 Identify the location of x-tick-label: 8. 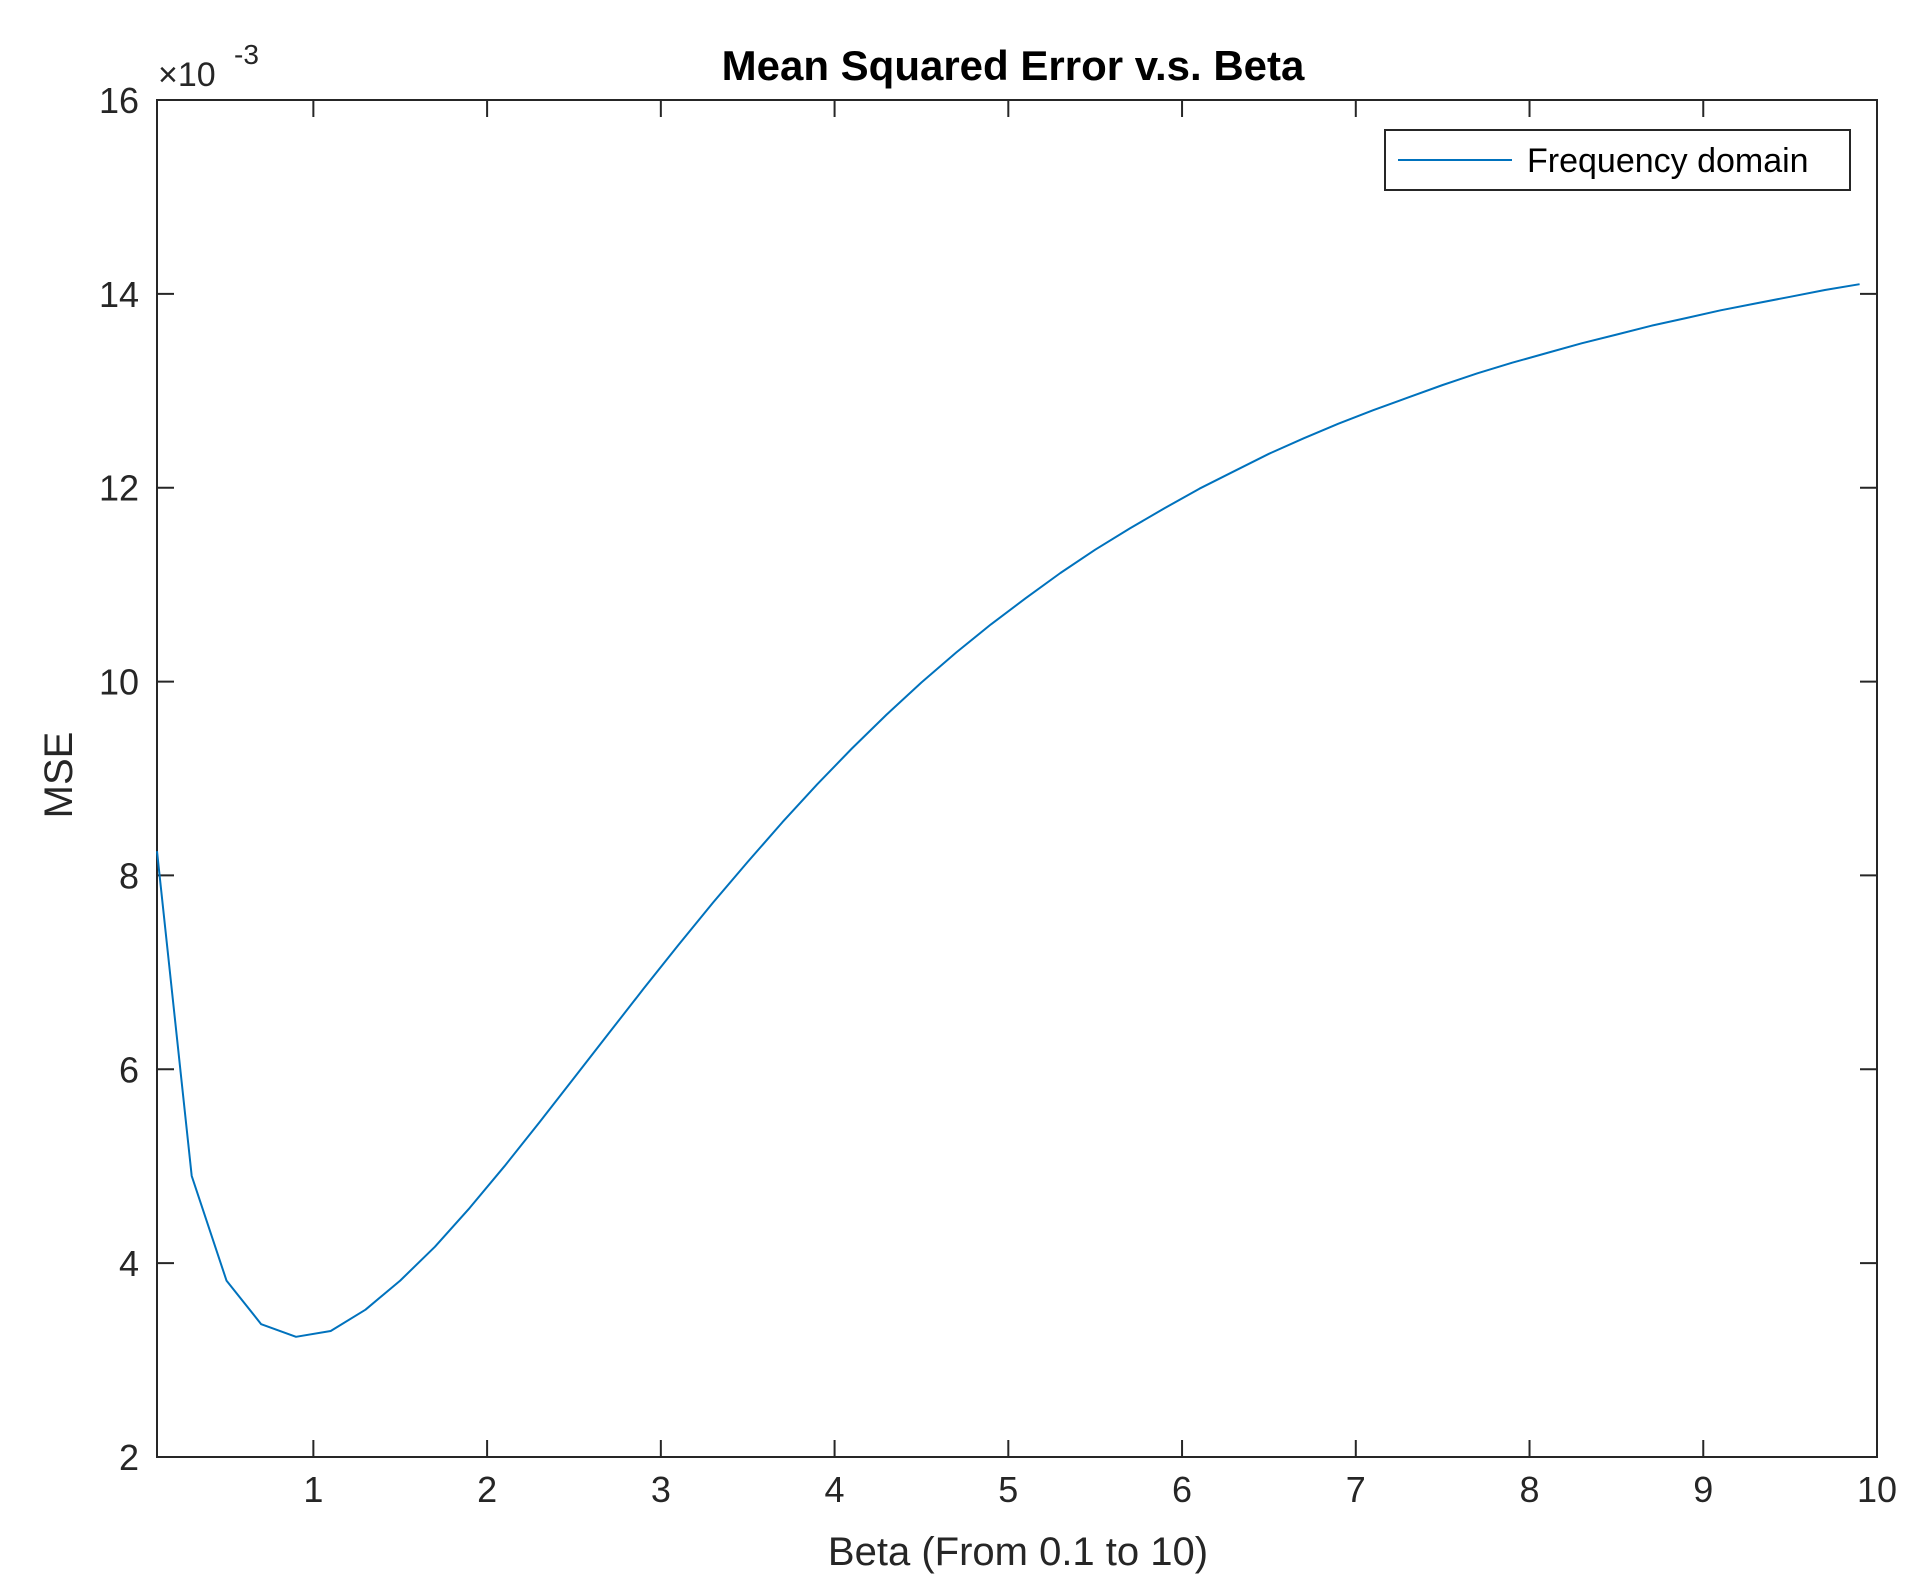
(1530, 1489).